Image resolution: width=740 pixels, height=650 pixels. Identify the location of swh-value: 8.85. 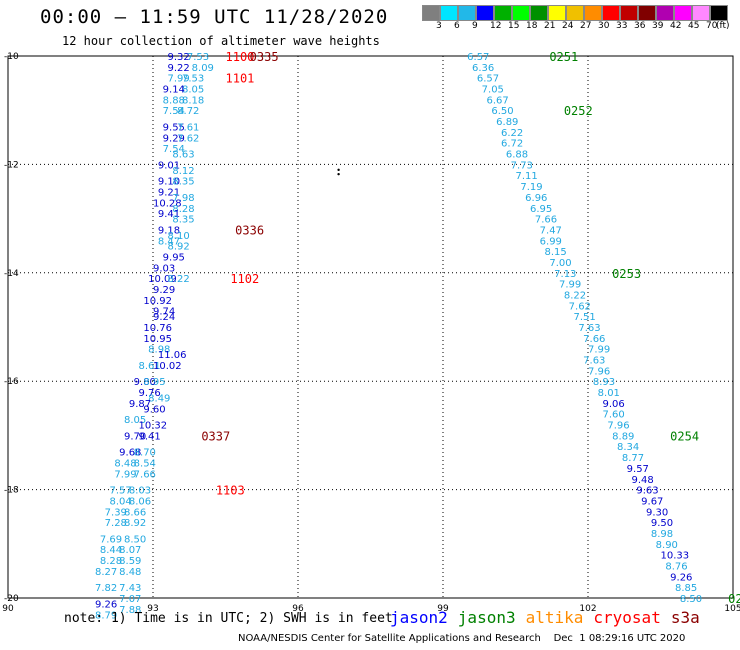
(686, 588).